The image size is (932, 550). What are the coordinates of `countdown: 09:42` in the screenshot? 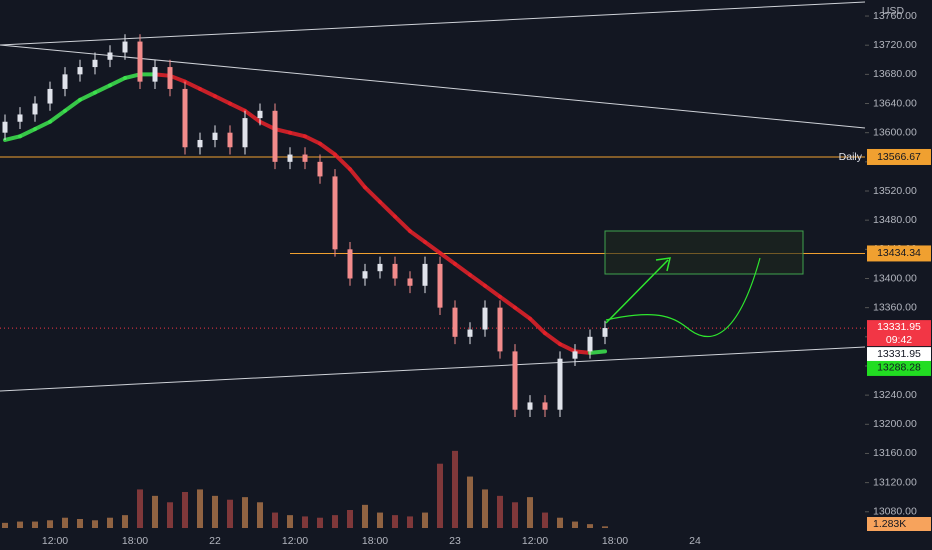 It's located at (899, 340).